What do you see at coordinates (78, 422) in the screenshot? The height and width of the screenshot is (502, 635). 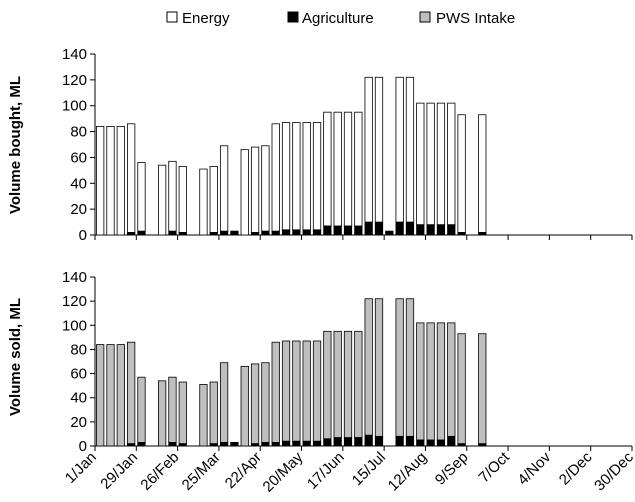 I see `y-tick-label-sold: 20` at bounding box center [78, 422].